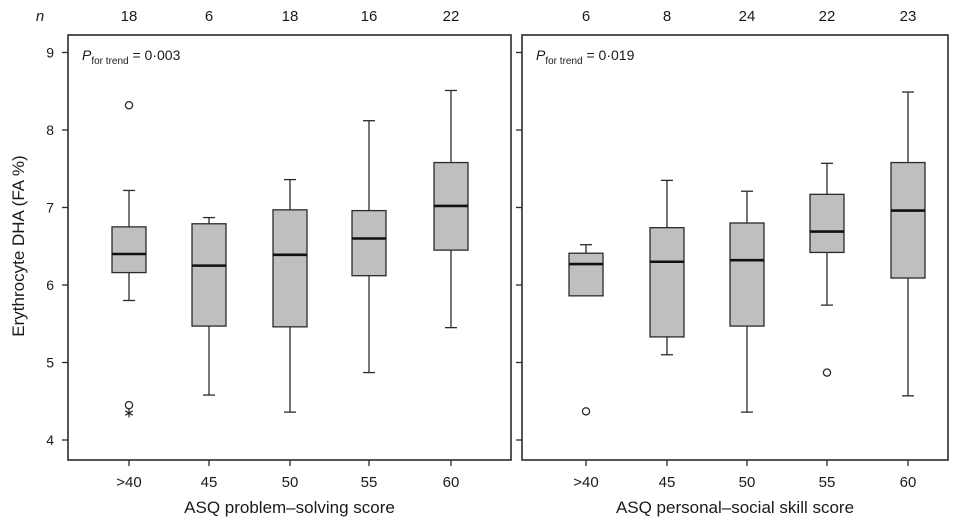 The image size is (957, 528). Describe the element at coordinates (50, 285) in the screenshot. I see `y-tick-label: 6` at that location.